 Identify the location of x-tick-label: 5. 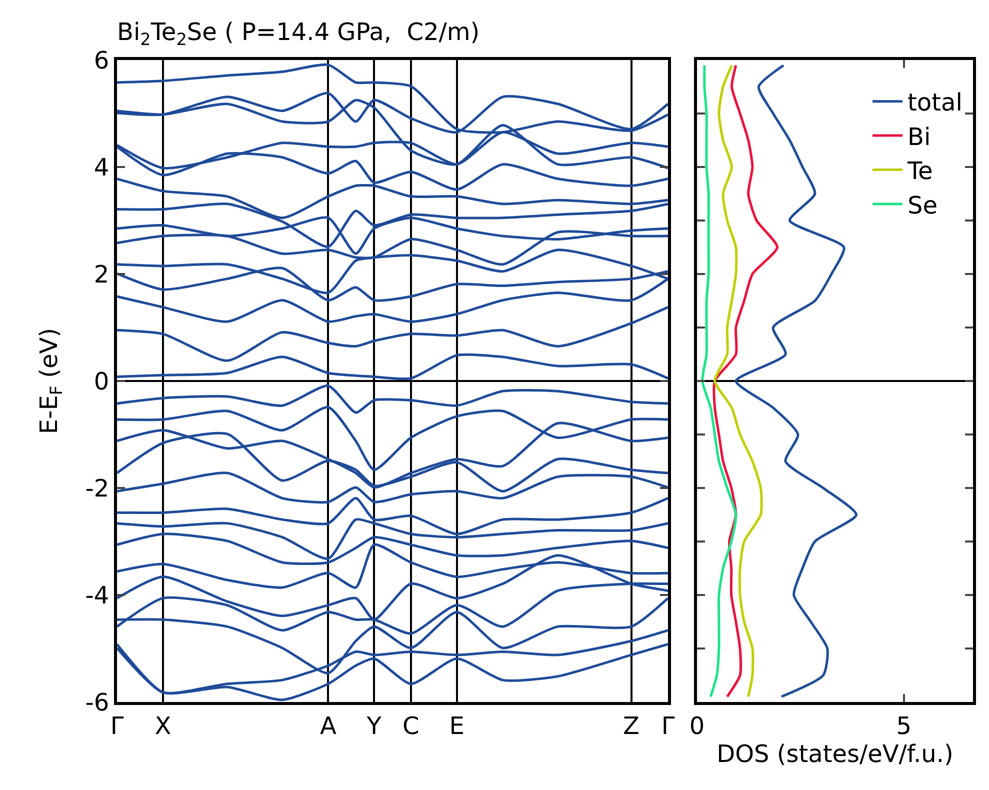
(904, 726).